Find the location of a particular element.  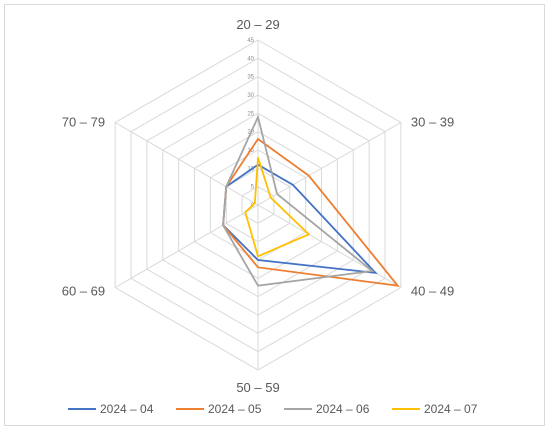

tick-label: 35 is located at coordinates (250, 78).